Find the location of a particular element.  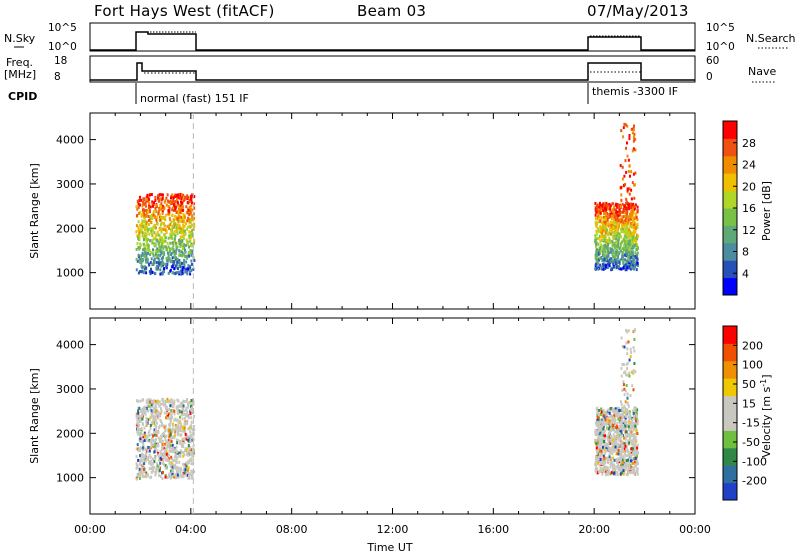

nsearch-trace is located at coordinates (389, 34).